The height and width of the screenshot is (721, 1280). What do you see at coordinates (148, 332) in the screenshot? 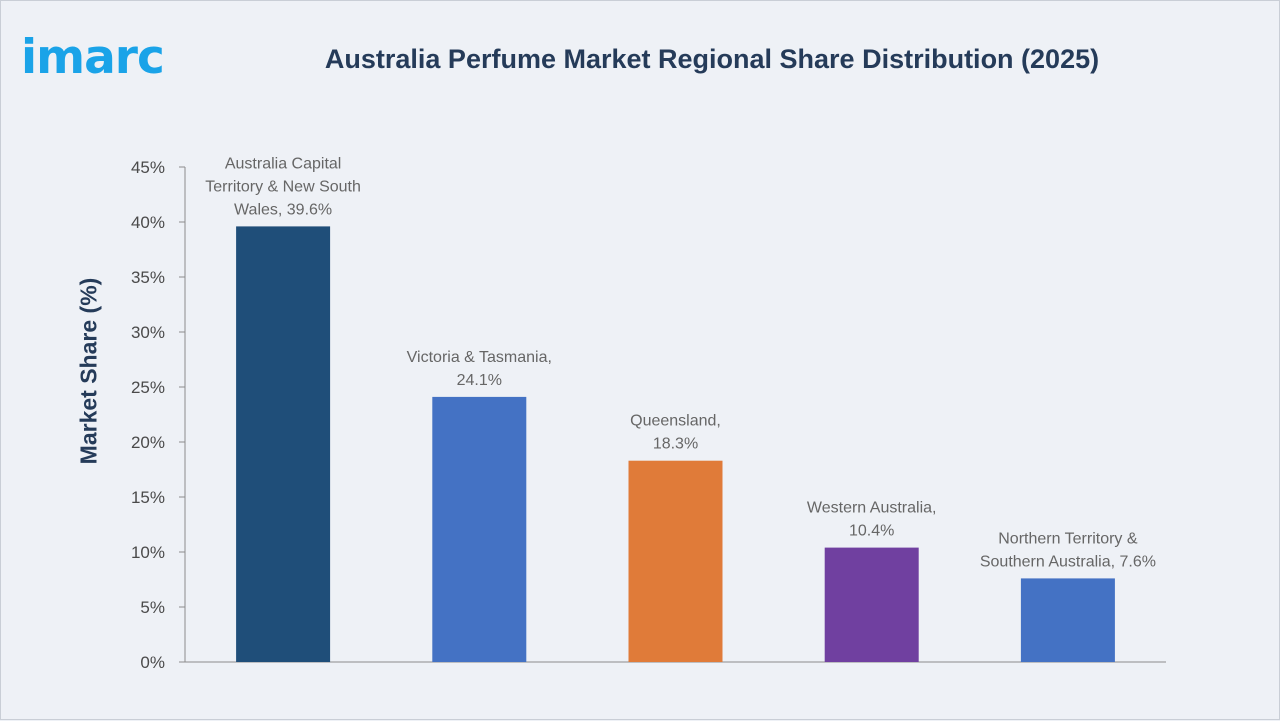
I see `y-tick-label: 30%` at bounding box center [148, 332].